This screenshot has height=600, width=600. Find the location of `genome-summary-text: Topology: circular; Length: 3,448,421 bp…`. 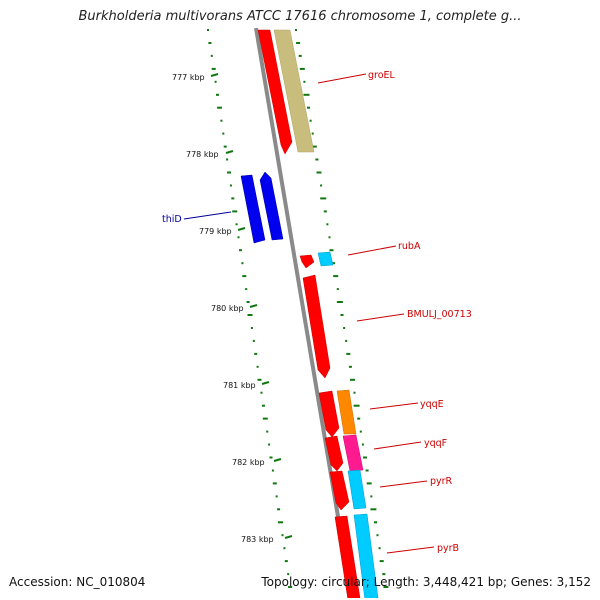

genome-summary-text: Topology: circular; Length: 3,448,421 bp… is located at coordinates (426, 582).